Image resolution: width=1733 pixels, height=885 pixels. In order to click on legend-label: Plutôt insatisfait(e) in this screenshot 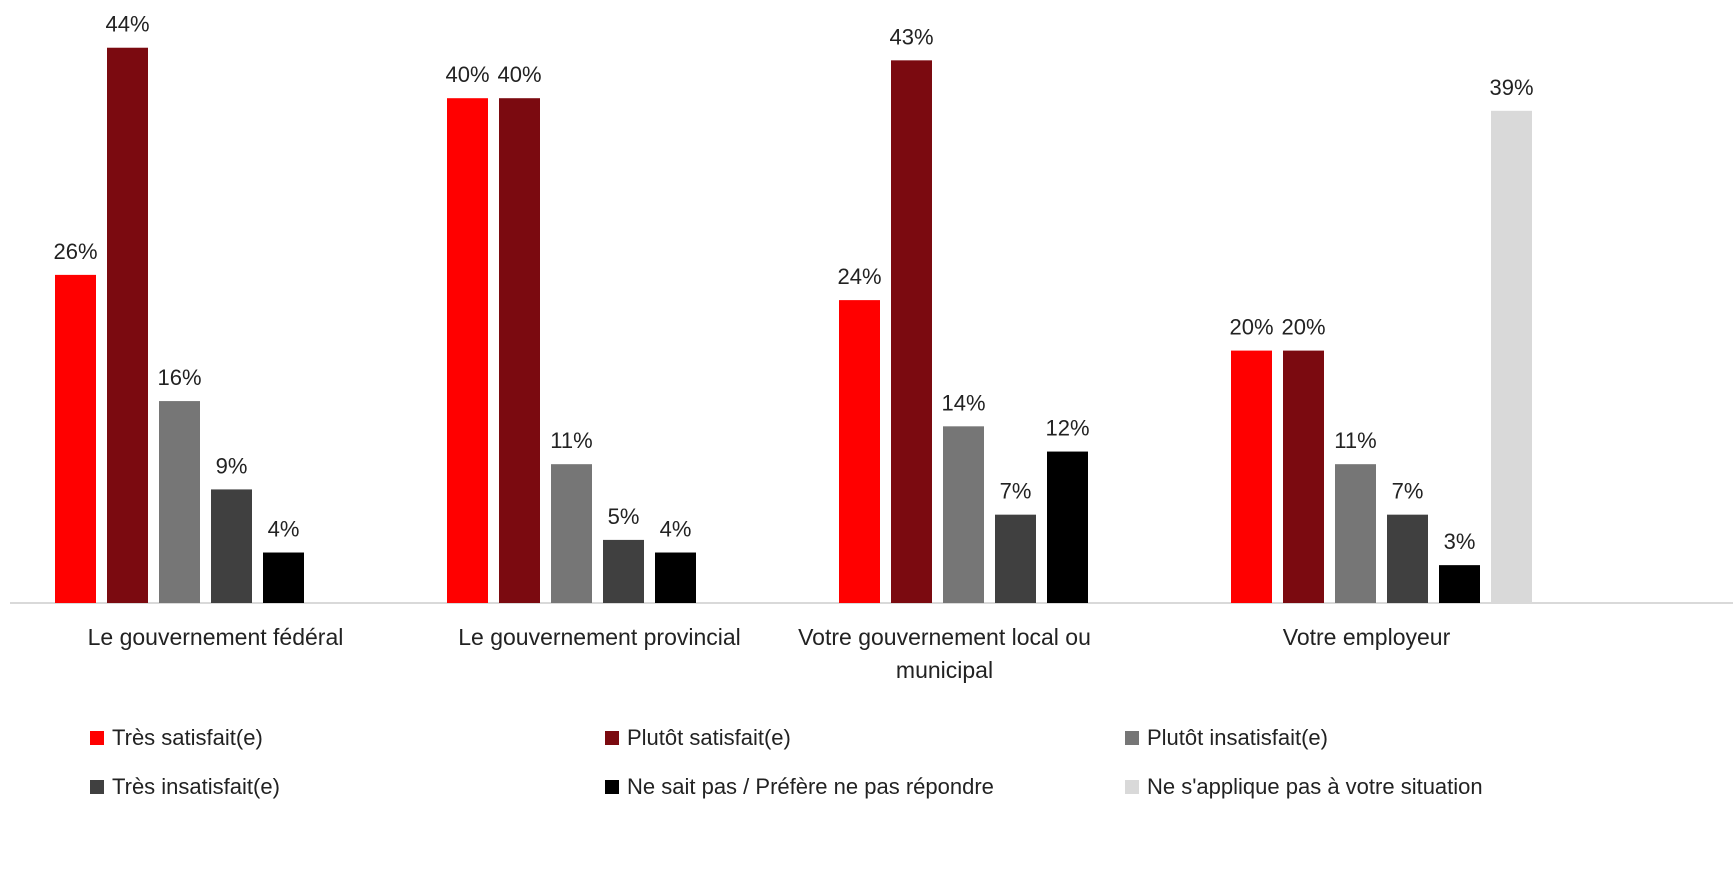, I will do `click(1237, 737)`.